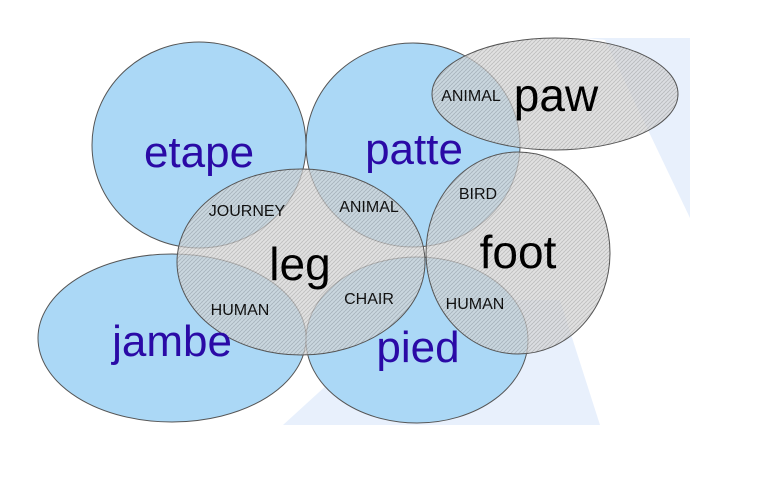  I want to click on foot-label: foot, so click(518, 252).